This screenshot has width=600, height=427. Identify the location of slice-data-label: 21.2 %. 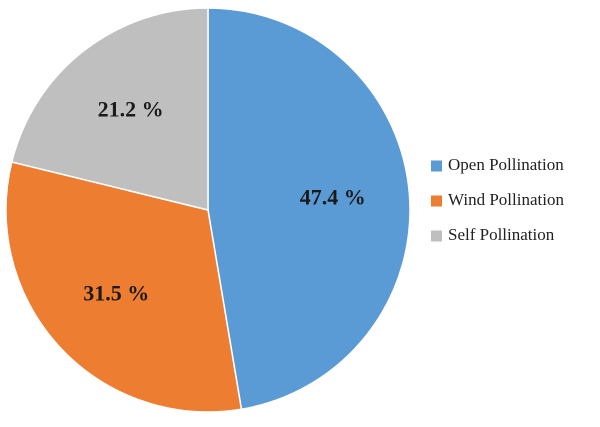
(131, 109).